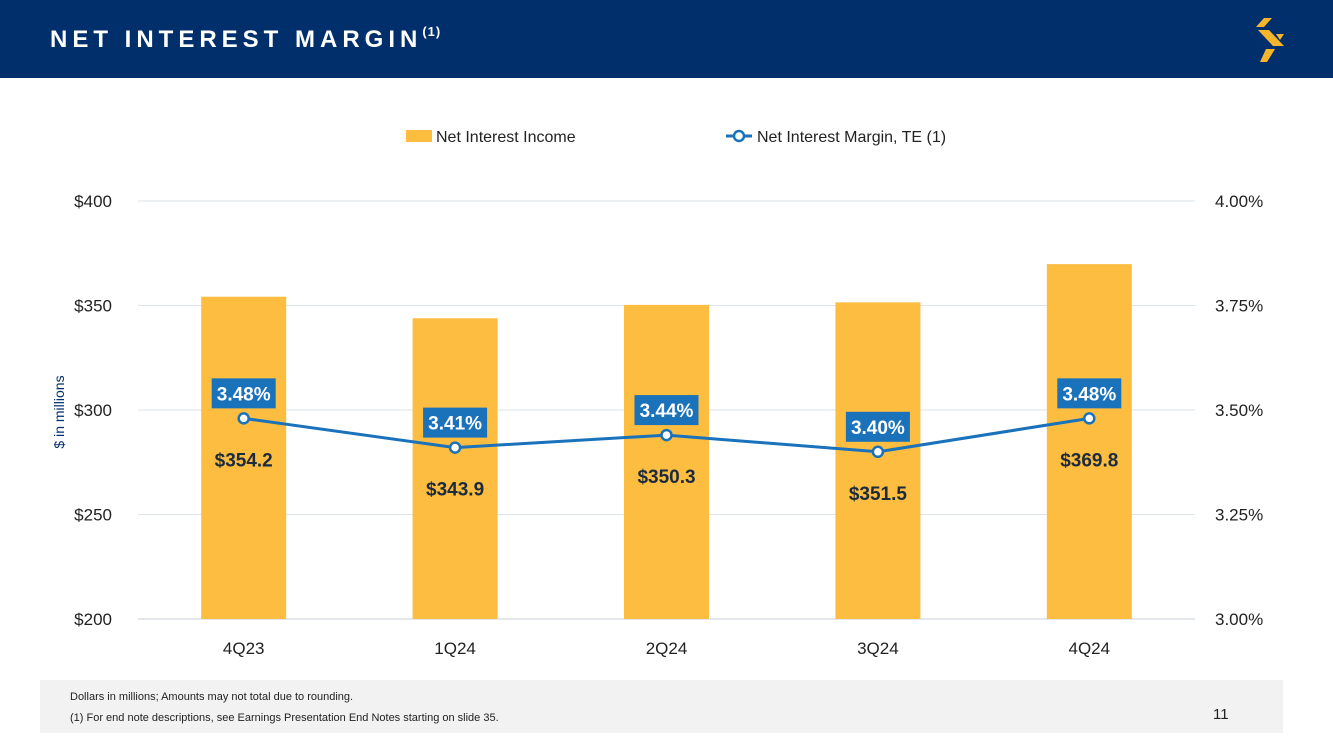 Image resolution: width=1333 pixels, height=749 pixels. Describe the element at coordinates (455, 468) in the screenshot. I see `bar-1q24` at that location.